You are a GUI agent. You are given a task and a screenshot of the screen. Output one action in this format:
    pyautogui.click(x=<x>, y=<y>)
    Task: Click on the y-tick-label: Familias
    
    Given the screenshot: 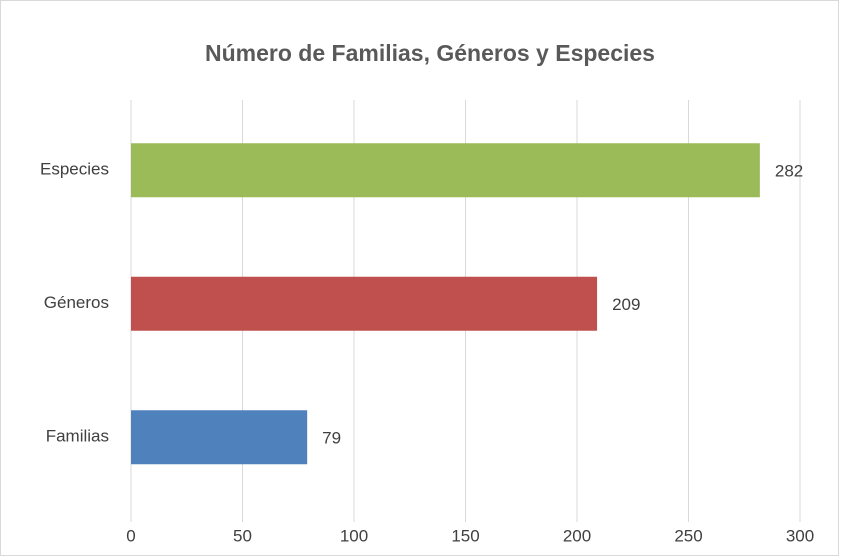 What is the action you would take?
    pyautogui.click(x=77, y=436)
    